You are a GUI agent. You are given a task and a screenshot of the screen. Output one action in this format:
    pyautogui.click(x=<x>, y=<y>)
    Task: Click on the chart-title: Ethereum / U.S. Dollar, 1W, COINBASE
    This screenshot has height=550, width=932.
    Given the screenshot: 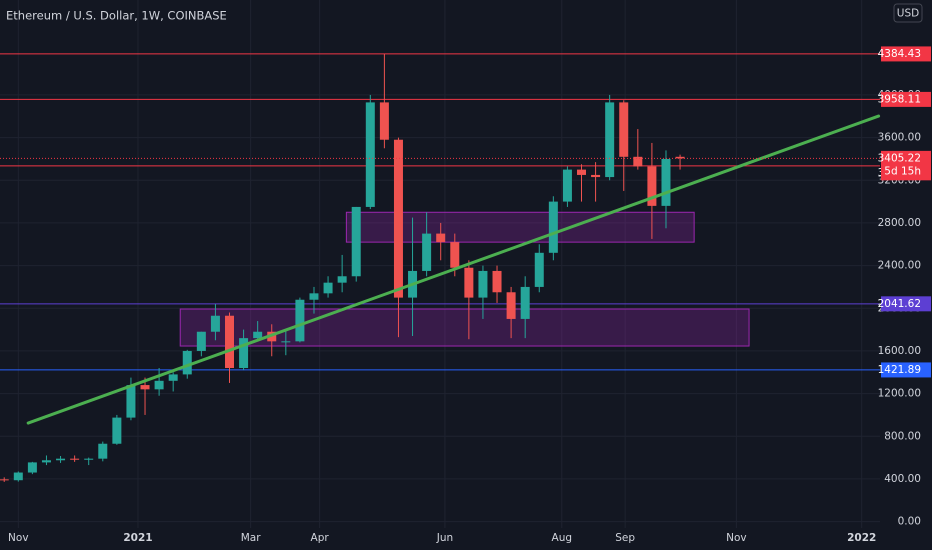 What is the action you would take?
    pyautogui.click(x=116, y=16)
    